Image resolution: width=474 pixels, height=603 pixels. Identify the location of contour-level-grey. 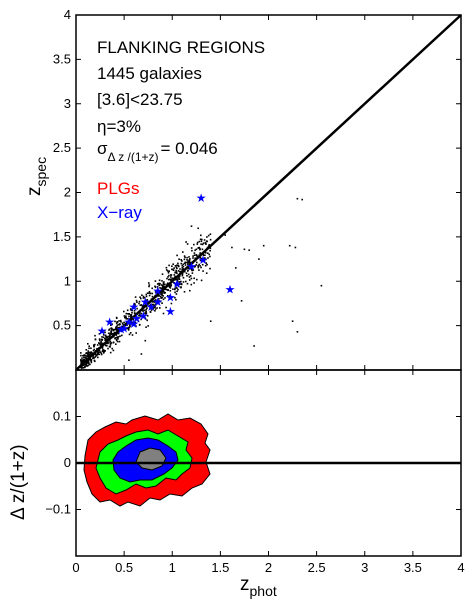
(151, 459).